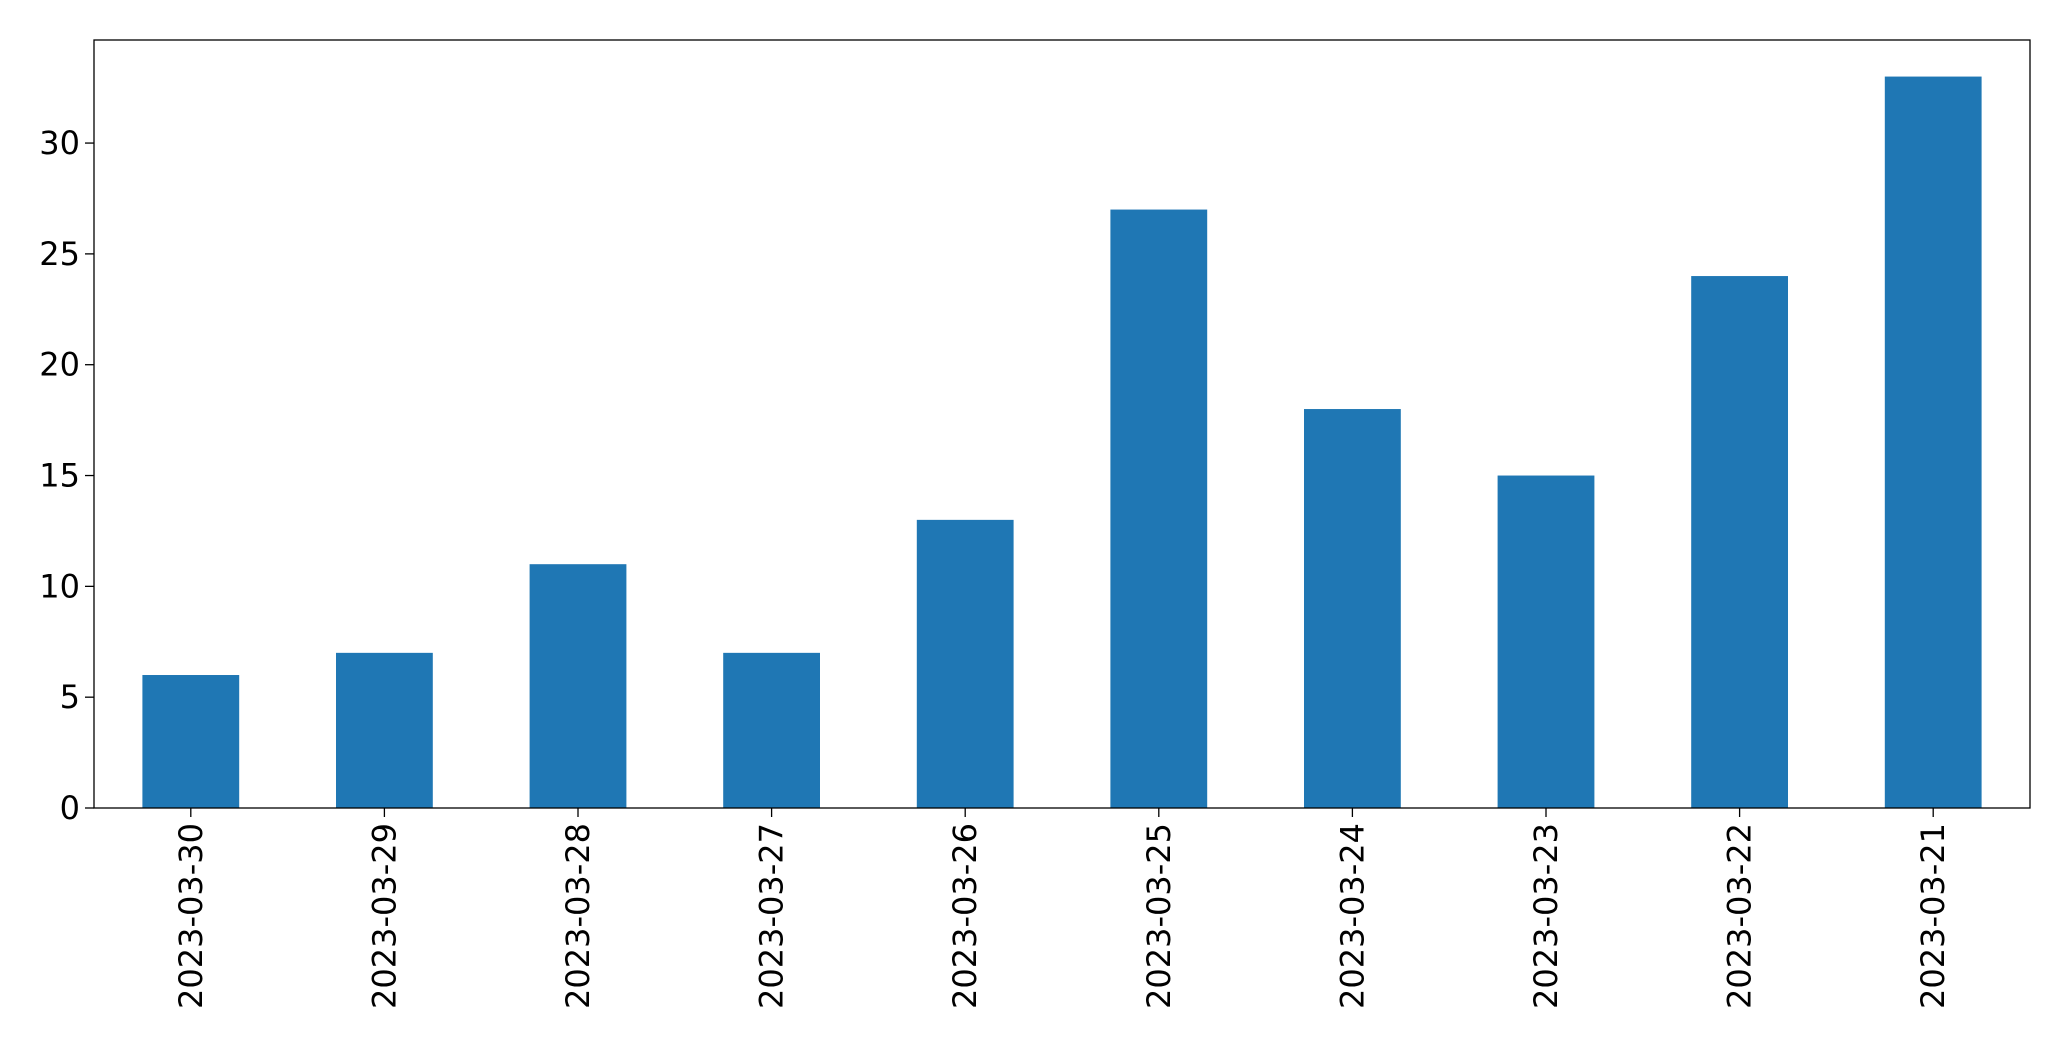  Describe the element at coordinates (59, 143) in the screenshot. I see `y-tick-label: 30` at that location.